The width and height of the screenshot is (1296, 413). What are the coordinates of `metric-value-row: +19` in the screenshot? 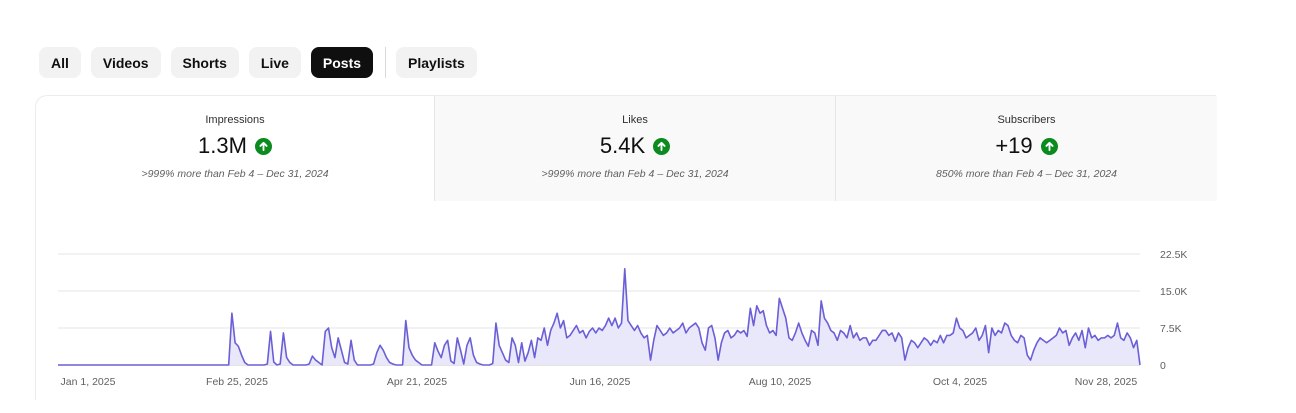 It's located at (1026, 146).